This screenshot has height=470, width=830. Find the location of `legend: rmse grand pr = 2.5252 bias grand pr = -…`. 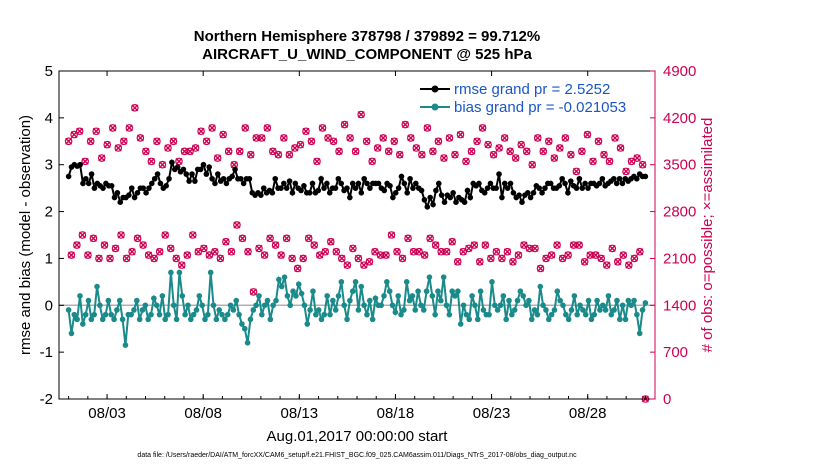

legend: rmse grand pr = 2.5252 bias grand pr = -… is located at coordinates (523, 98).